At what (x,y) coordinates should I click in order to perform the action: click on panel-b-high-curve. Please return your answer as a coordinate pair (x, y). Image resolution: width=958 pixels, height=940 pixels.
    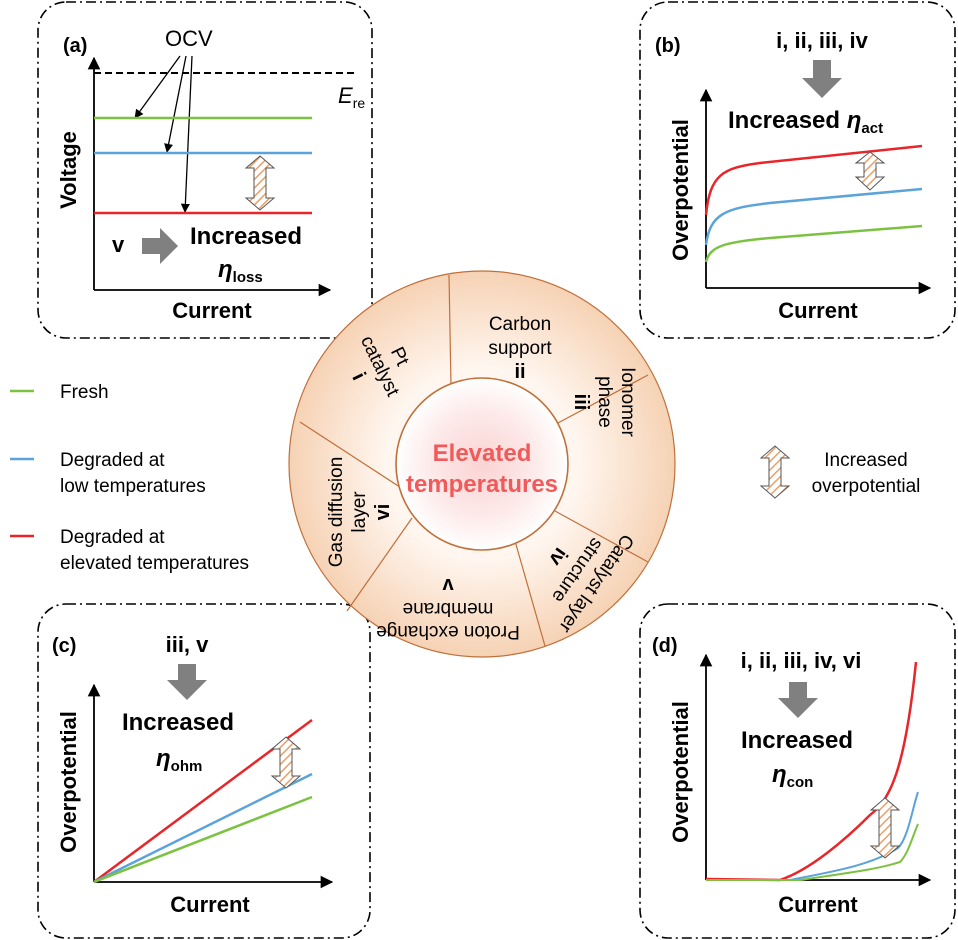
    Looking at the image, I should click on (813, 180).